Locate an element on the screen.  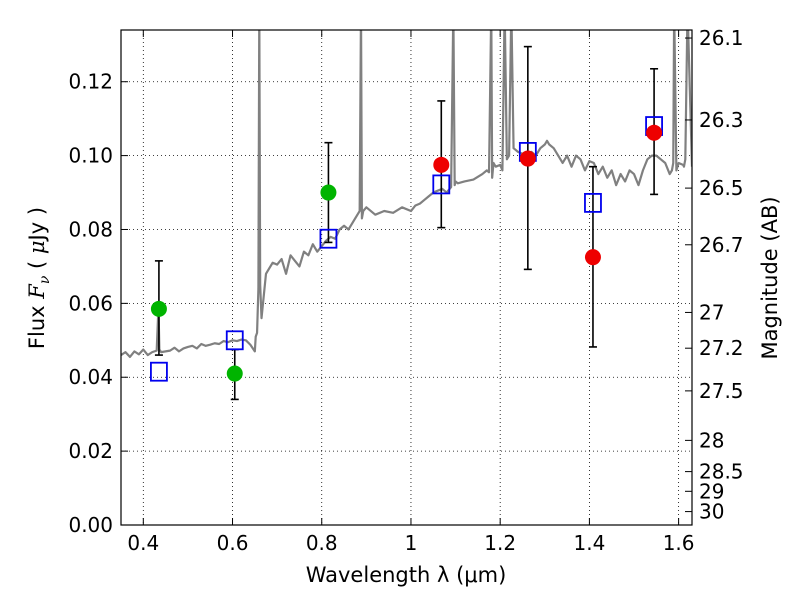
magnitude-tick-label: 27.2 is located at coordinates (721, 348).